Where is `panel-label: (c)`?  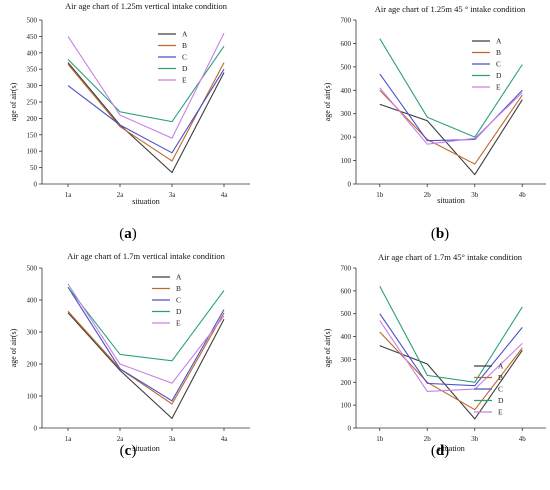 panel-label: (c) is located at coordinates (128, 451).